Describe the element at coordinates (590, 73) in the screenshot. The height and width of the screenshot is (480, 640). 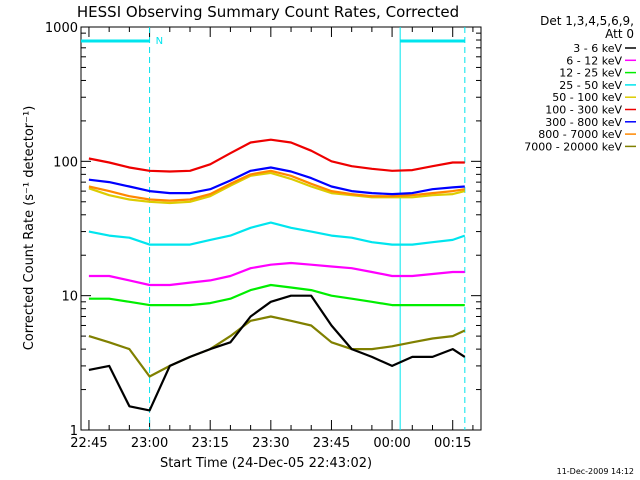
I see `legend-label: 12 - 25 keV` at that location.